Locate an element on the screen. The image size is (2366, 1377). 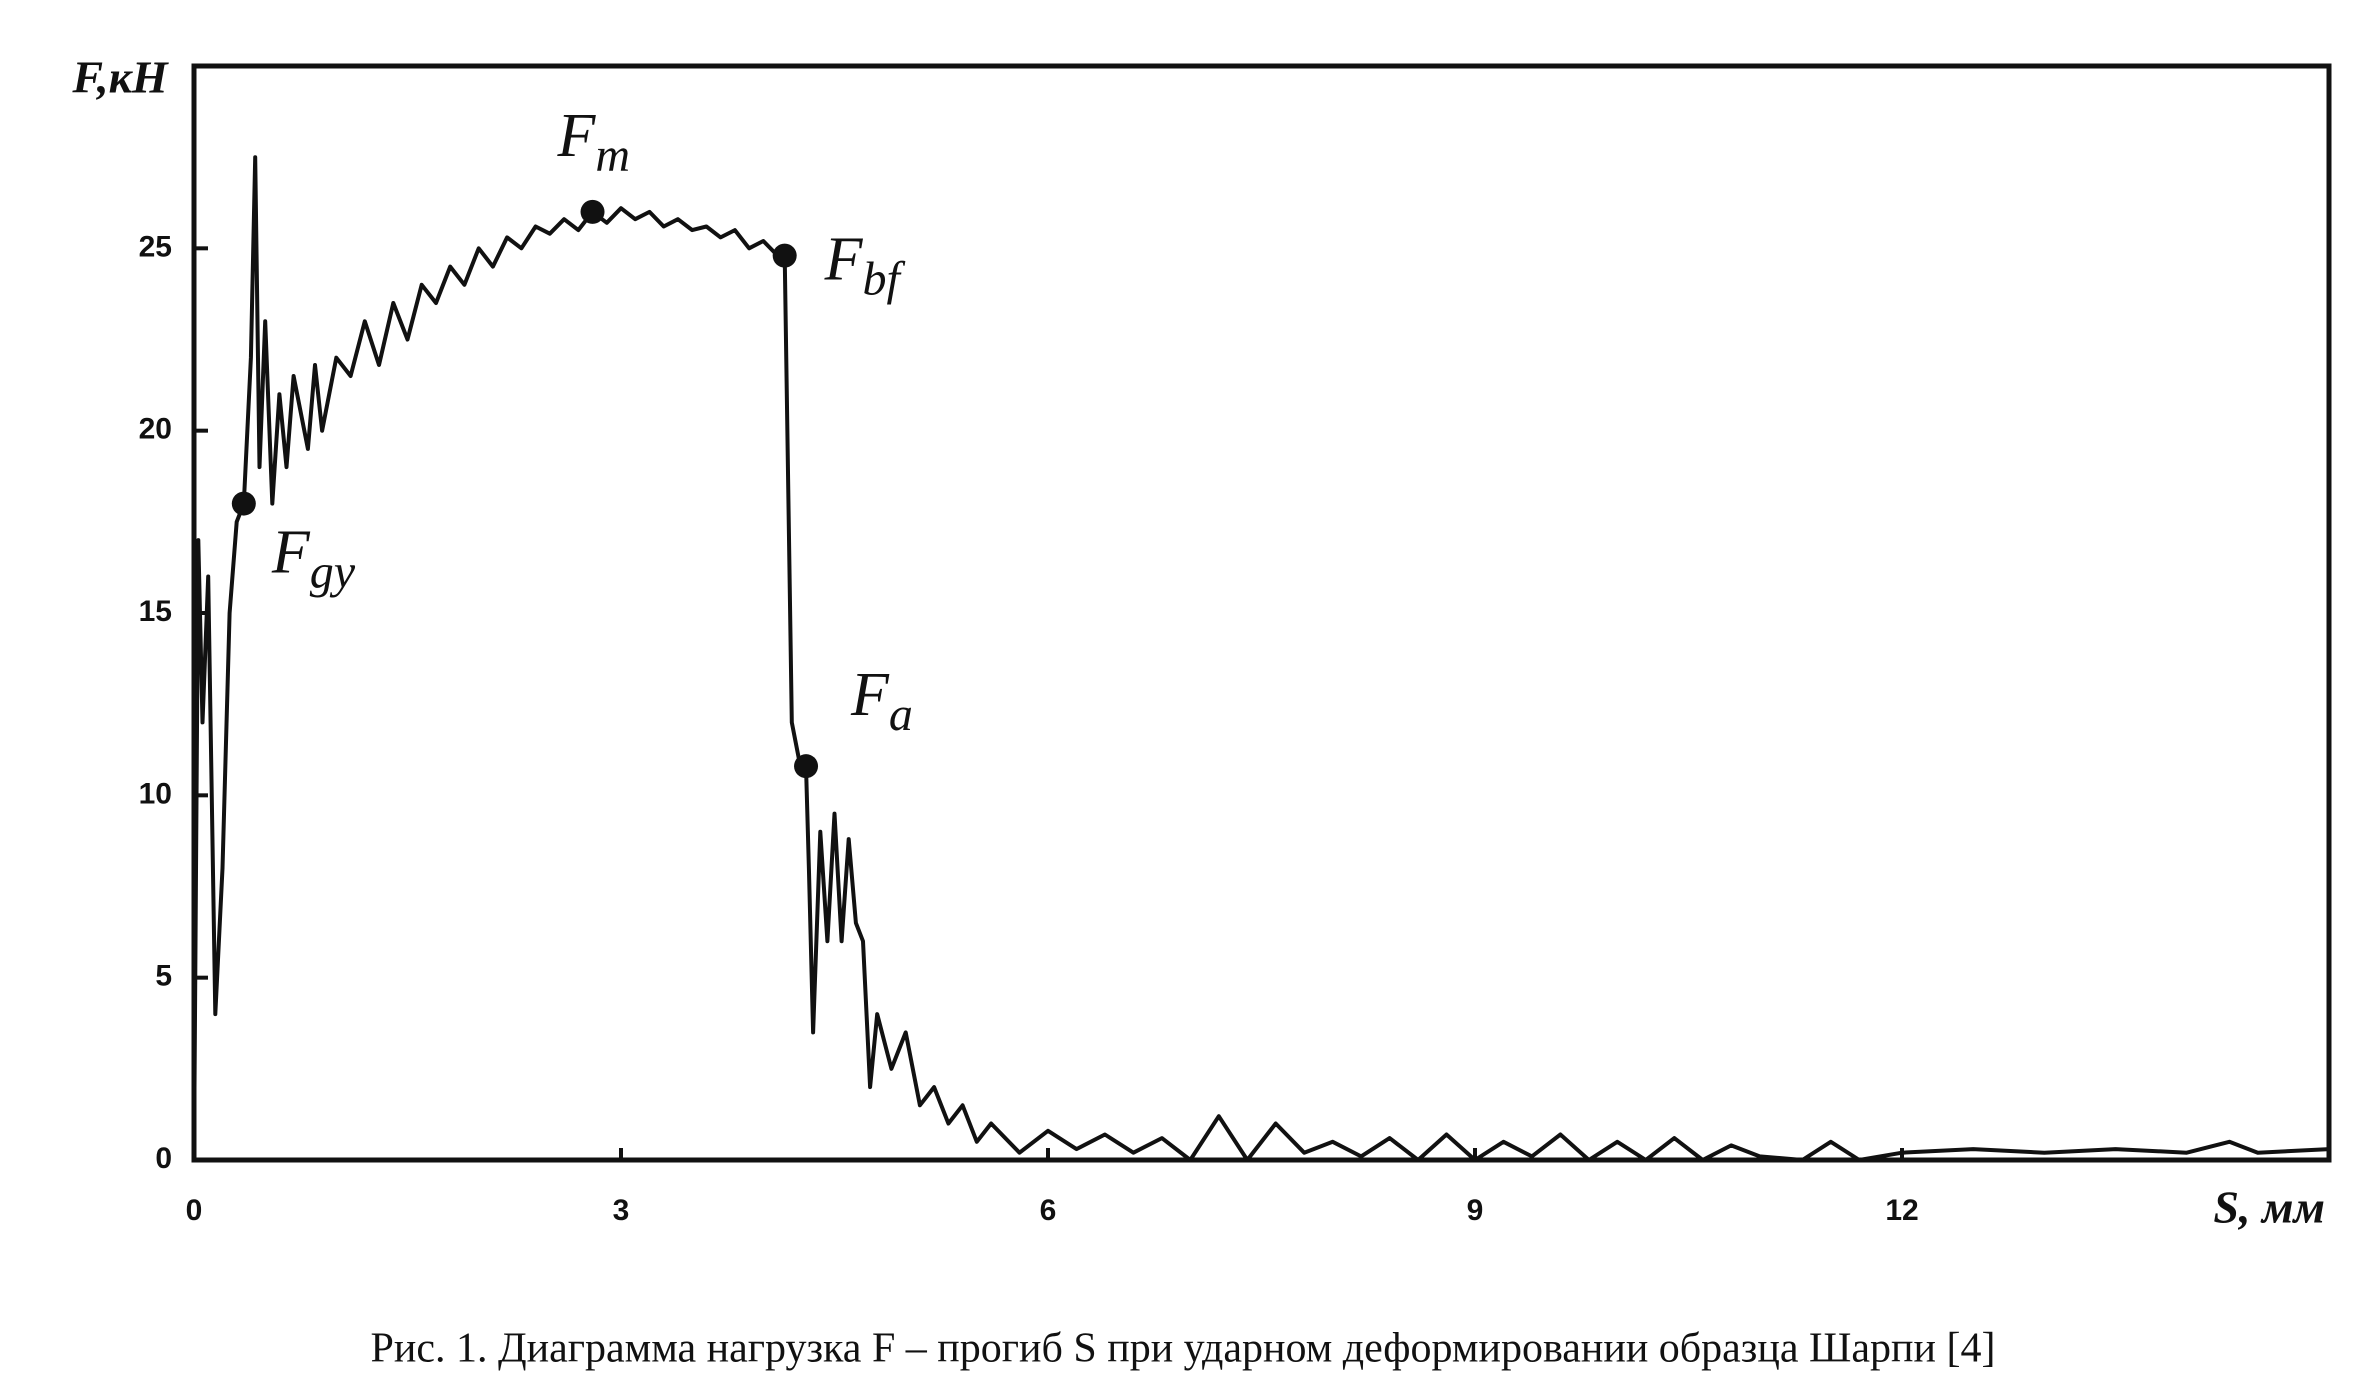
y-tick-label: 10 is located at coordinates (155, 793).